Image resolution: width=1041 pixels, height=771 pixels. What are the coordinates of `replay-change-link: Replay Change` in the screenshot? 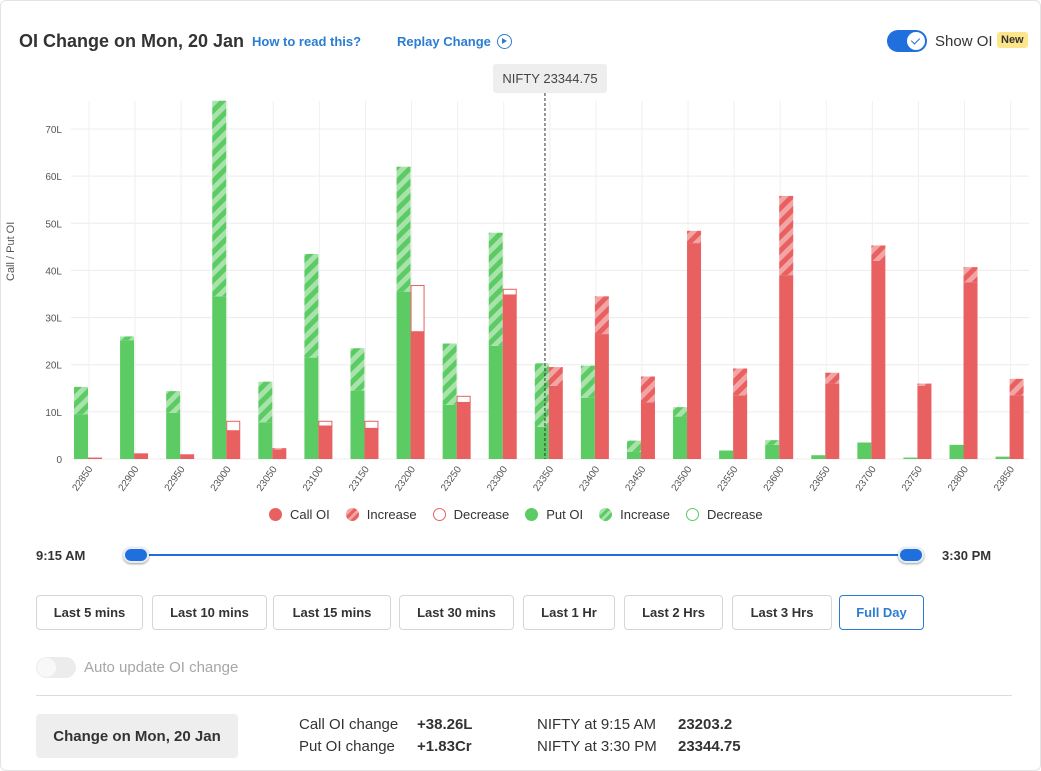 It's located at (454, 41).